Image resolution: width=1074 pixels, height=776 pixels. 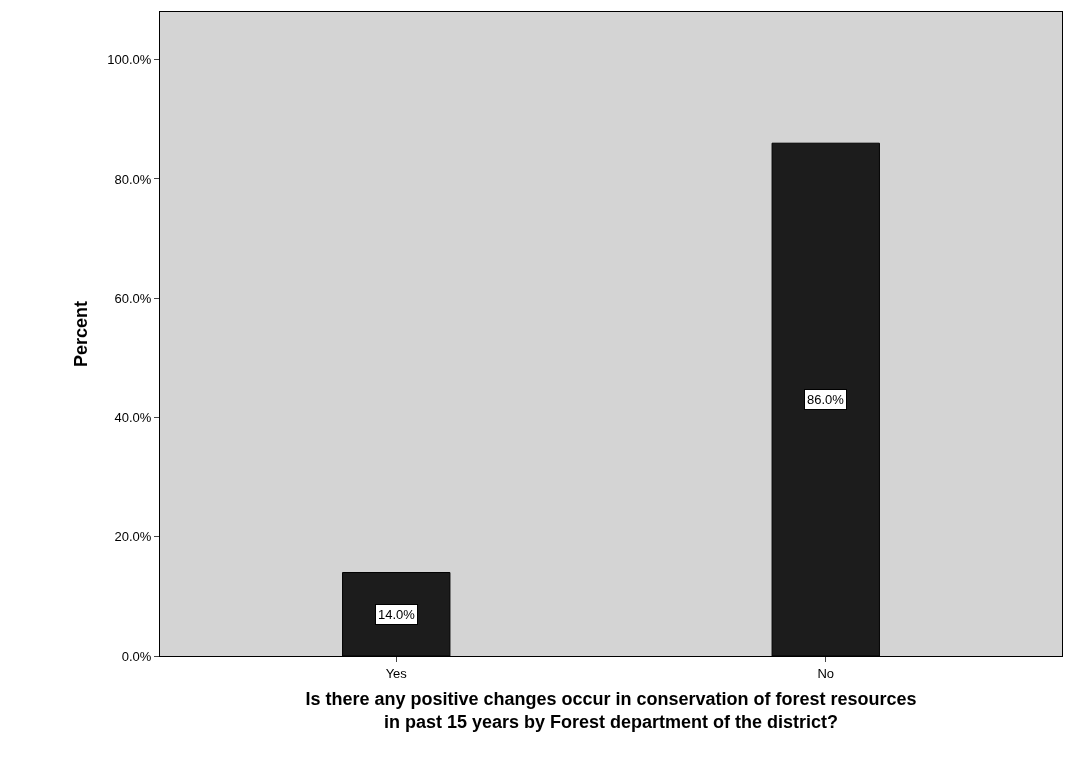 What do you see at coordinates (133, 537) in the screenshot?
I see `y-tick-label: 20.0%` at bounding box center [133, 537].